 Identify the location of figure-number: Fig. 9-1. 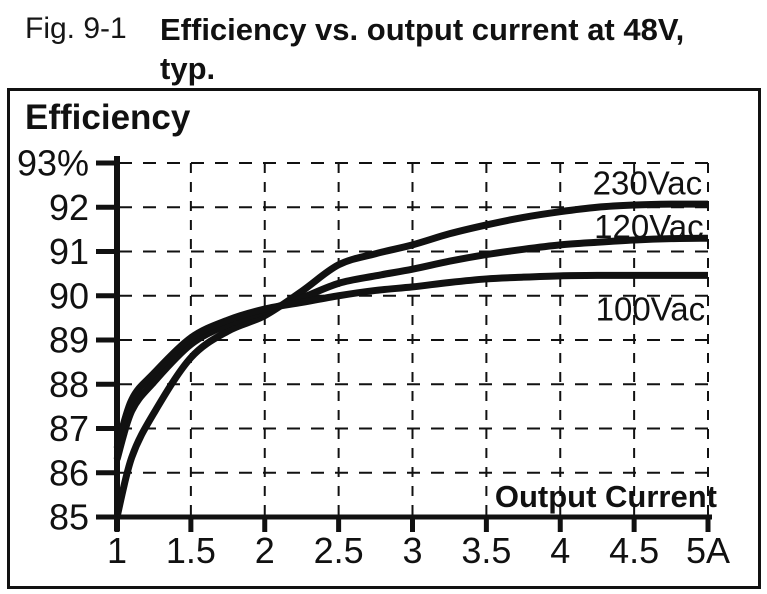
(76, 28).